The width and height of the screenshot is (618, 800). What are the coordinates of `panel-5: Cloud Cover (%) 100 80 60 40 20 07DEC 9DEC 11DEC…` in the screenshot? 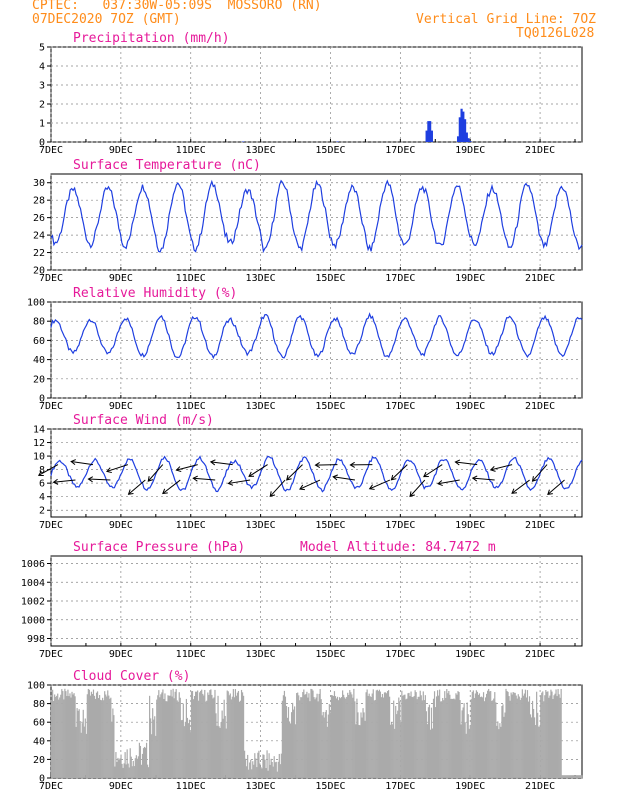 It's located at (305, 730).